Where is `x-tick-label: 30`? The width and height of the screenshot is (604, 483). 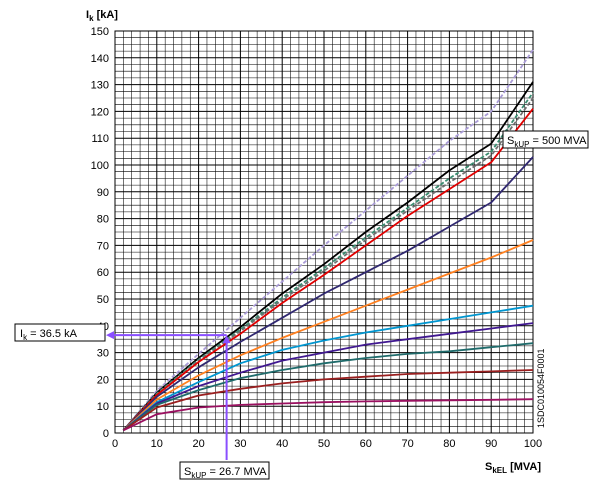 x-tick-label: 30 is located at coordinates (240, 444).